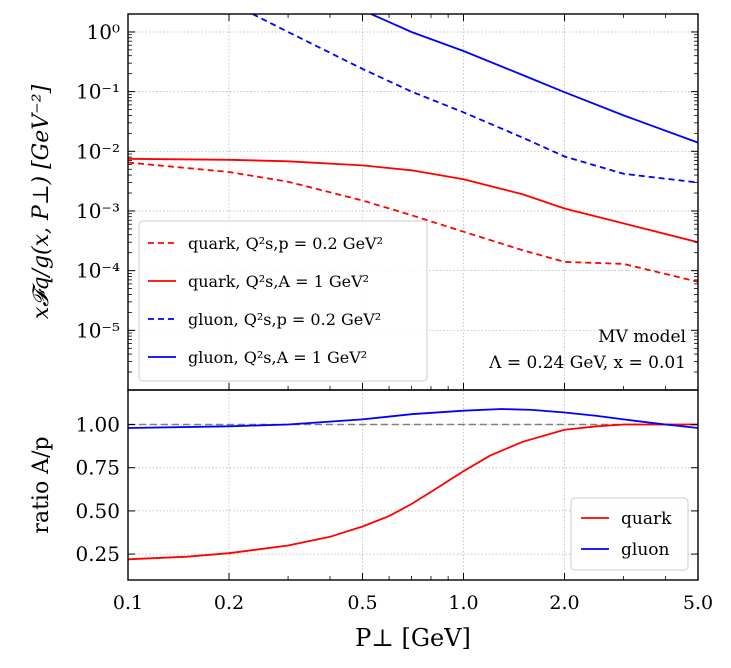  I want to click on top-legend-label: gluon, Q²s,p = 0.2 GeV², so click(284, 319).